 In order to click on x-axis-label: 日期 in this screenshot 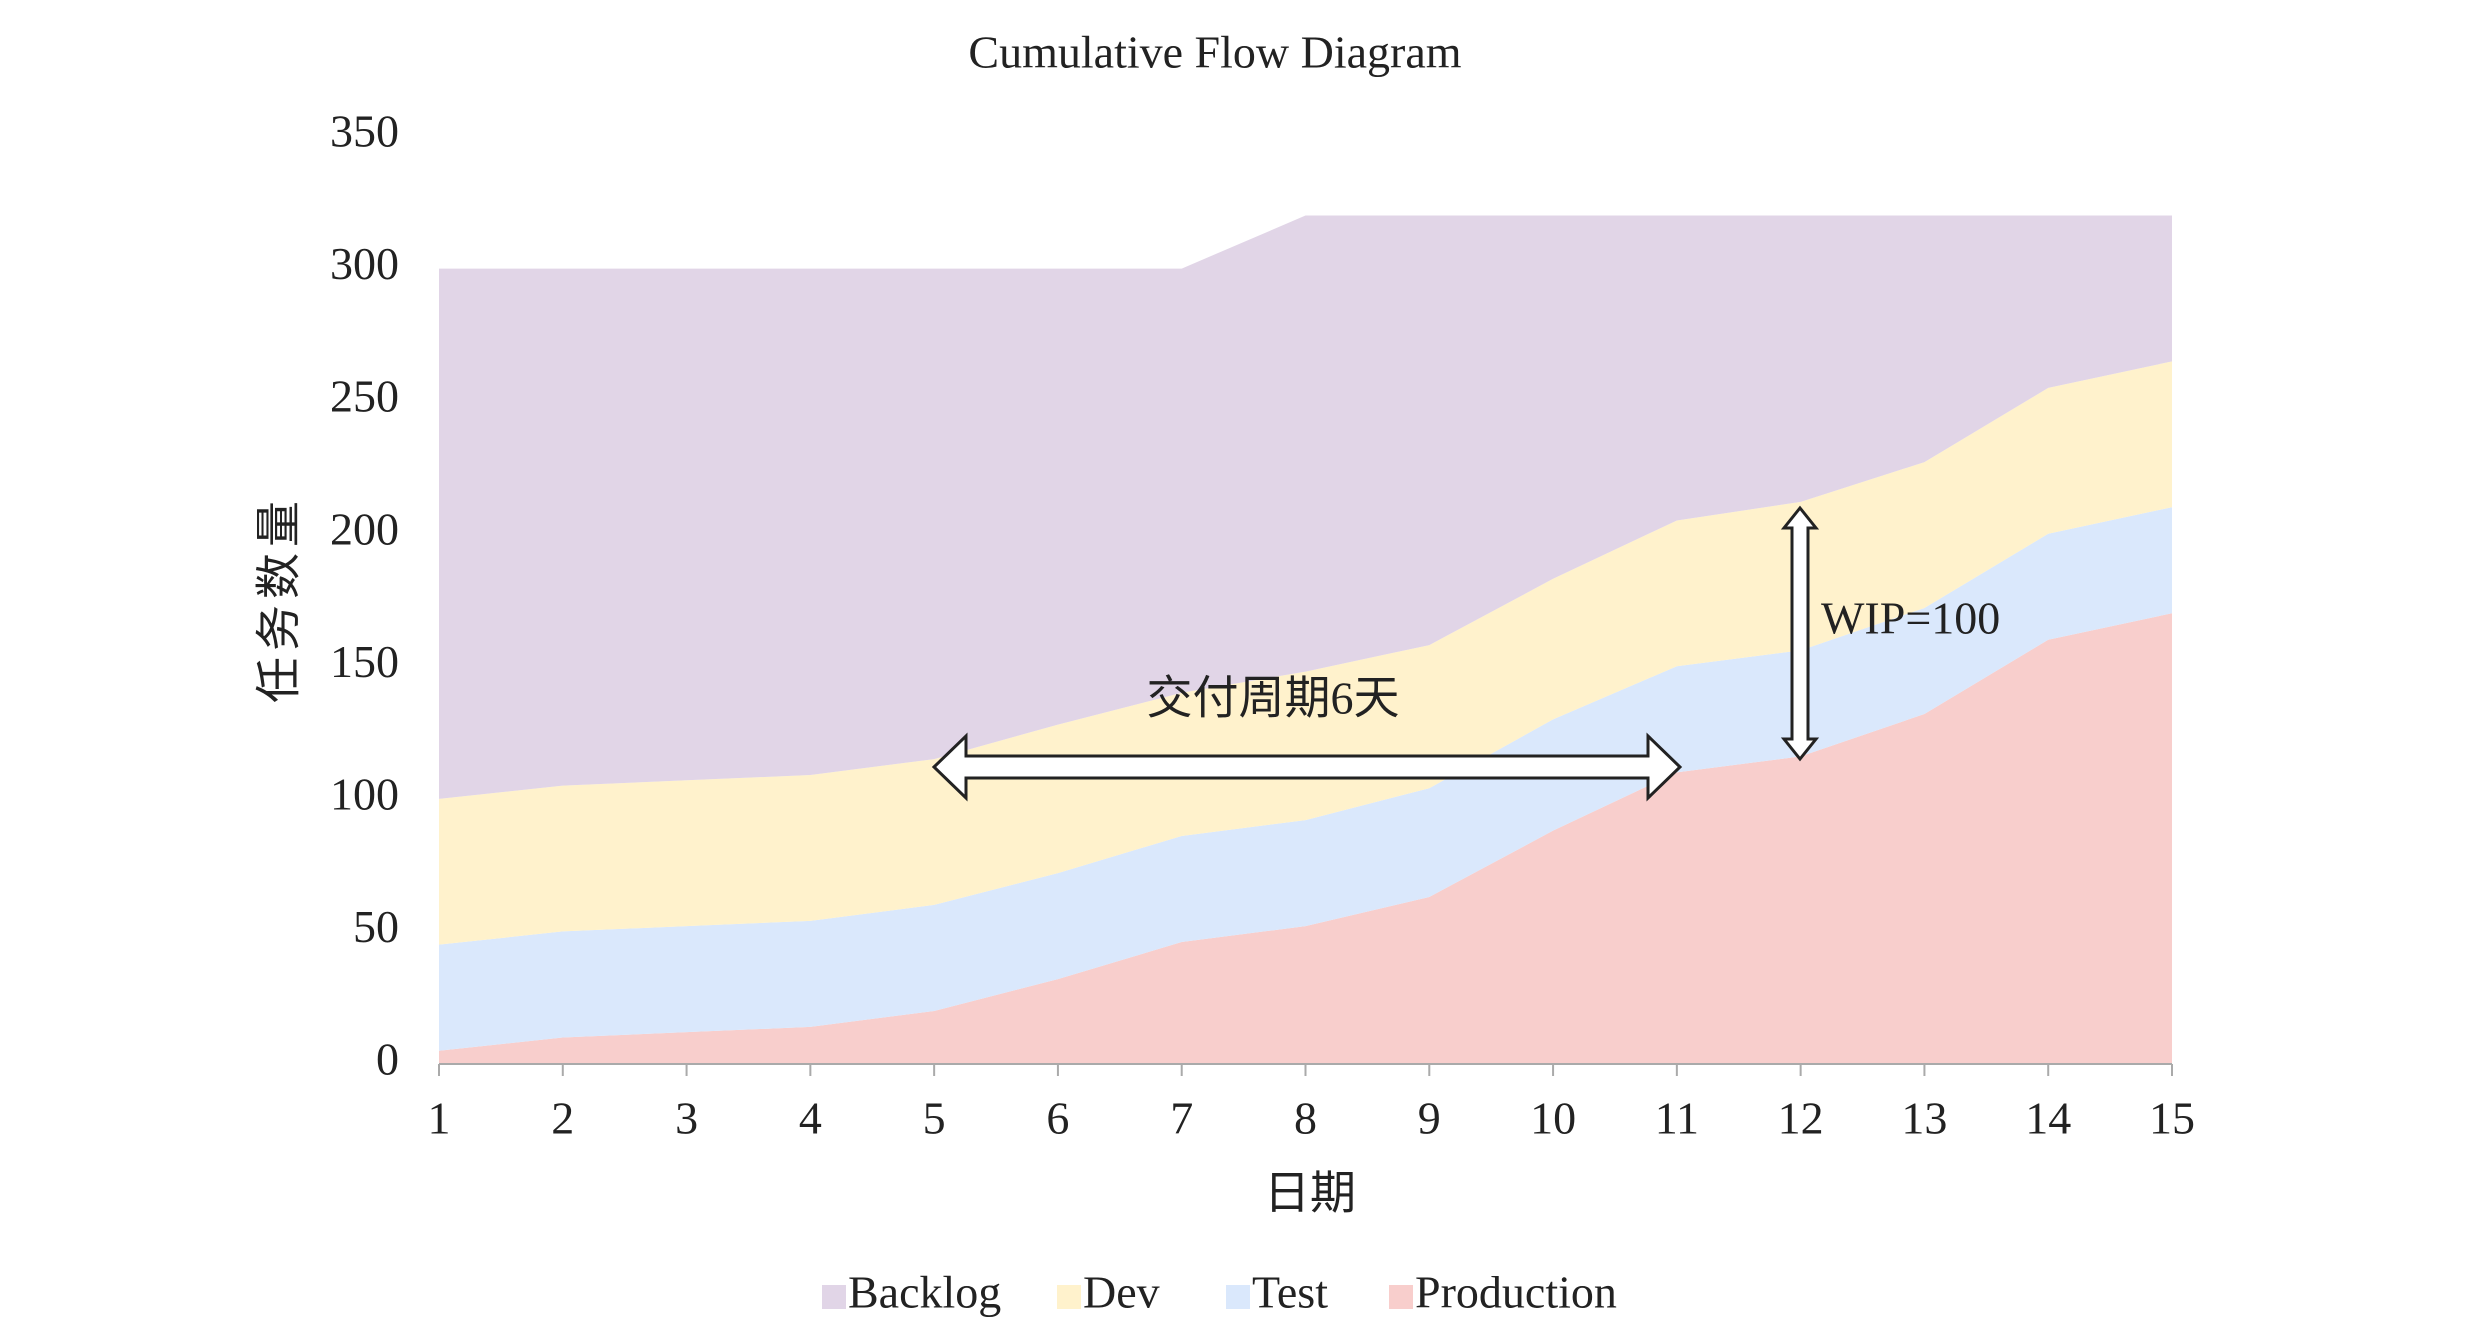, I will do `click(1310, 1193)`.